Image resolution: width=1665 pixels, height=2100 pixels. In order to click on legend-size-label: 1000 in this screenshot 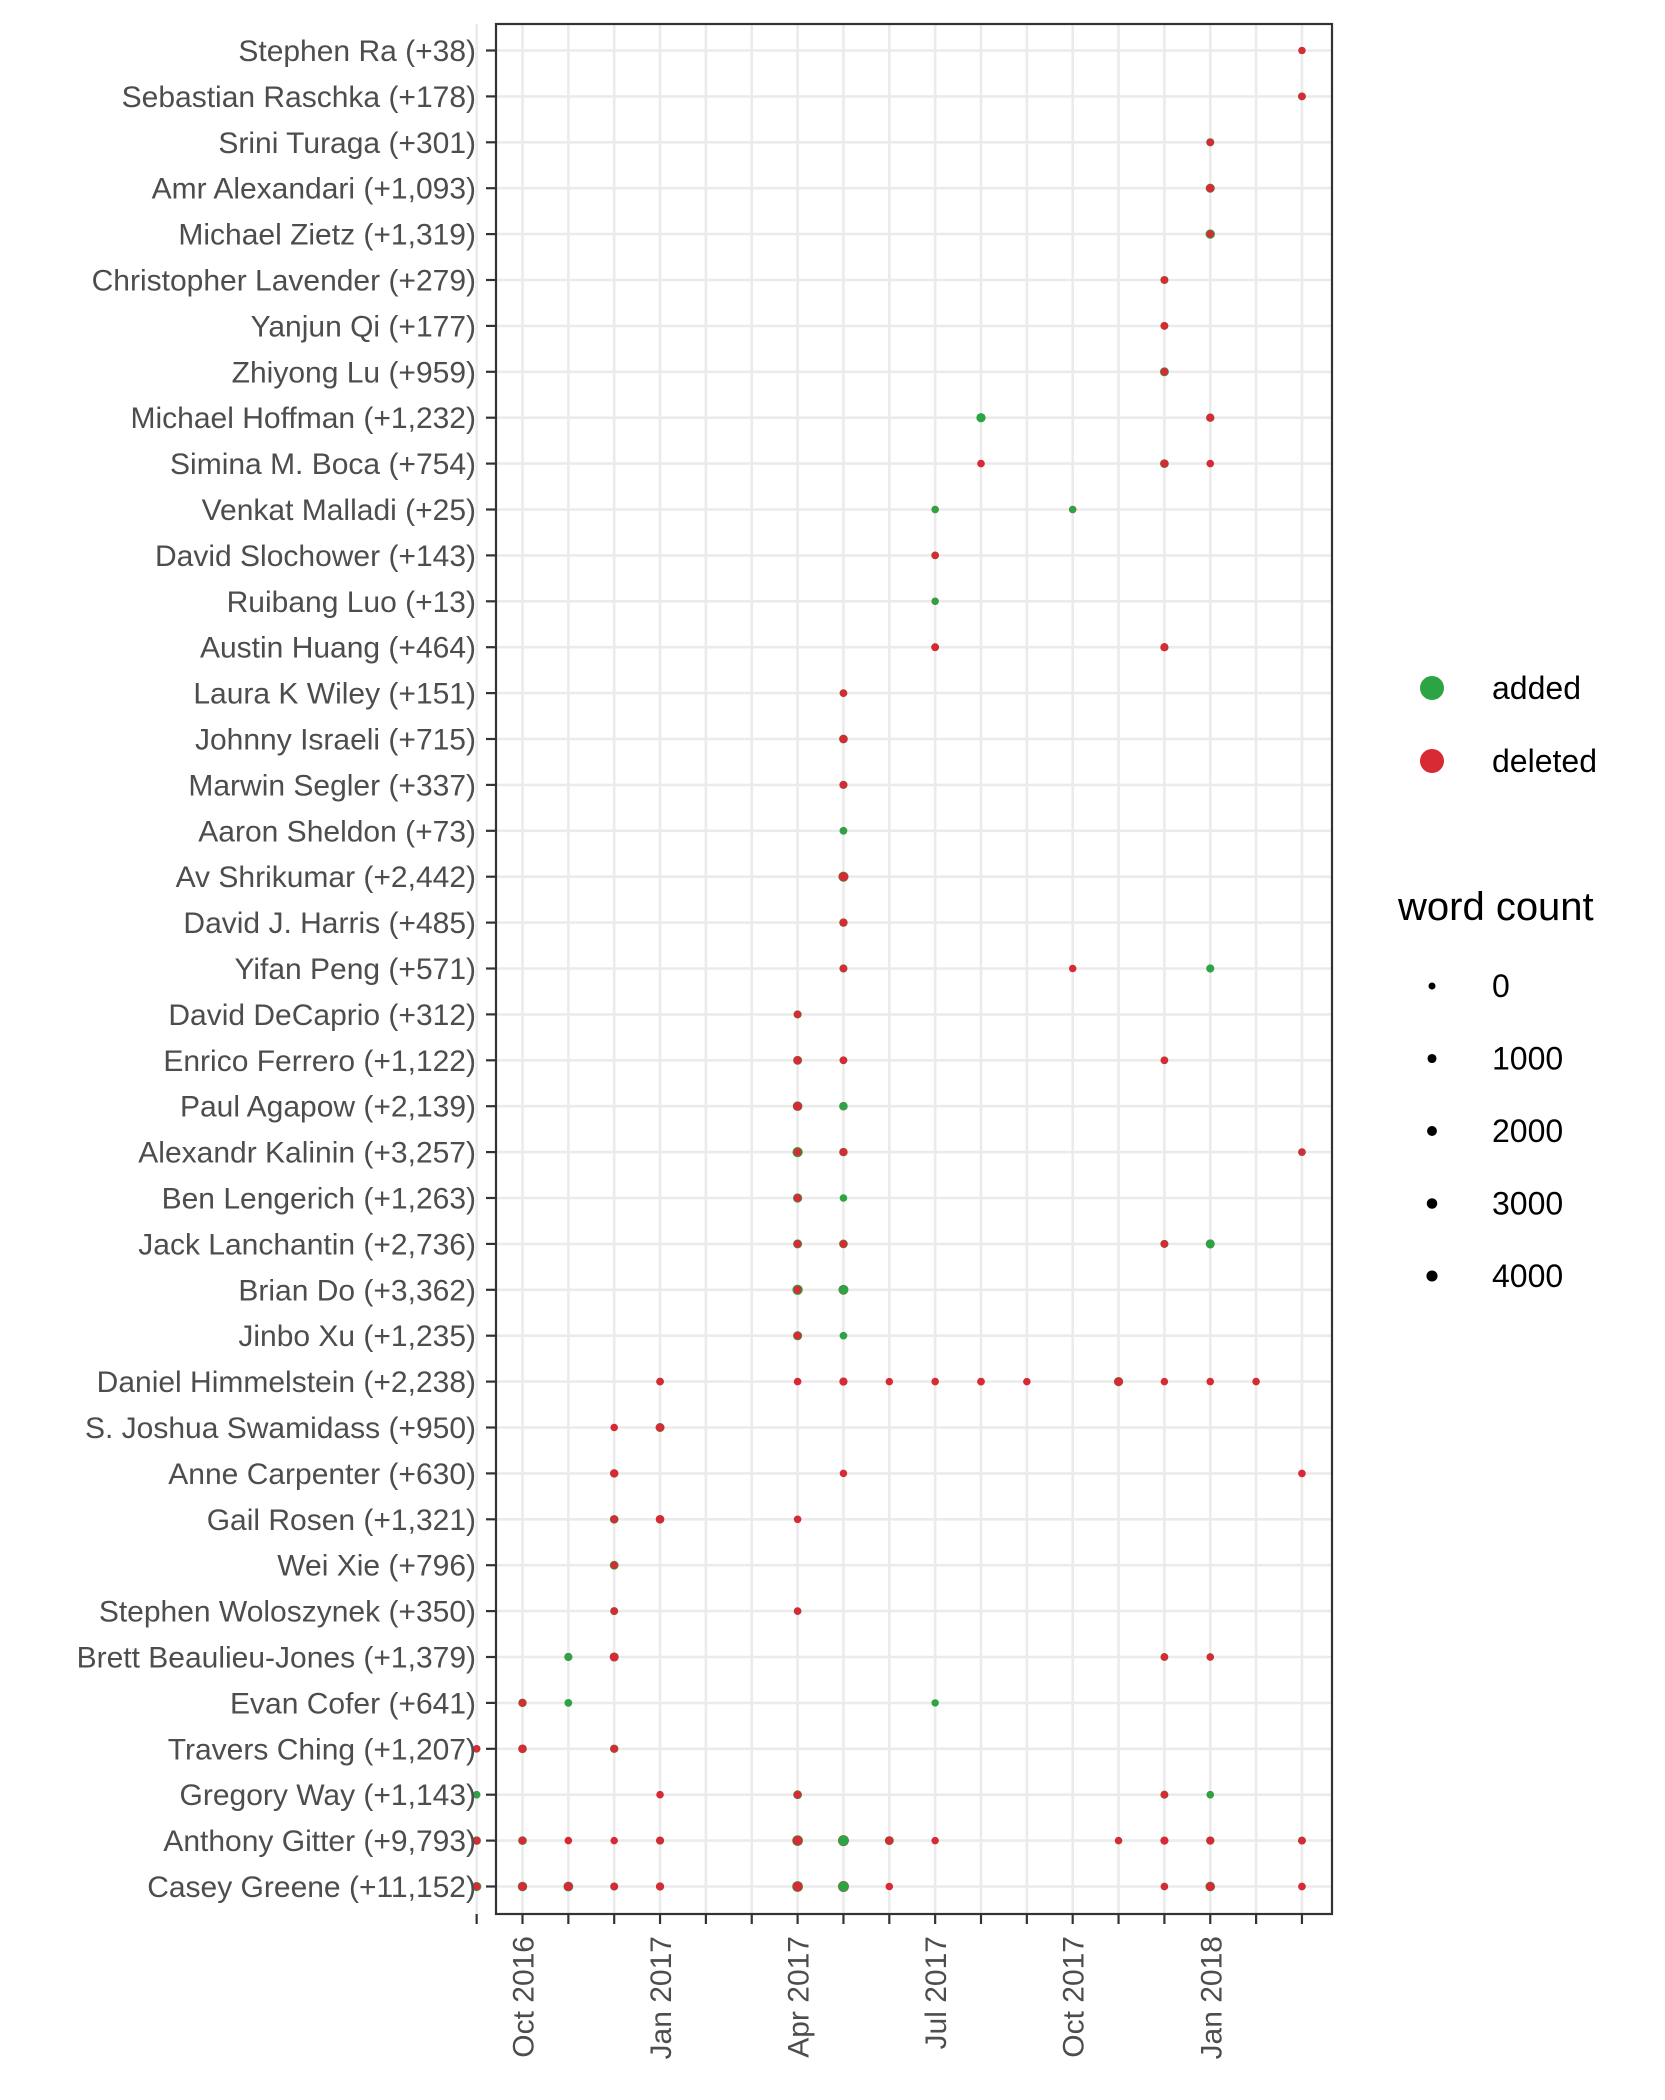, I will do `click(1527, 1059)`.